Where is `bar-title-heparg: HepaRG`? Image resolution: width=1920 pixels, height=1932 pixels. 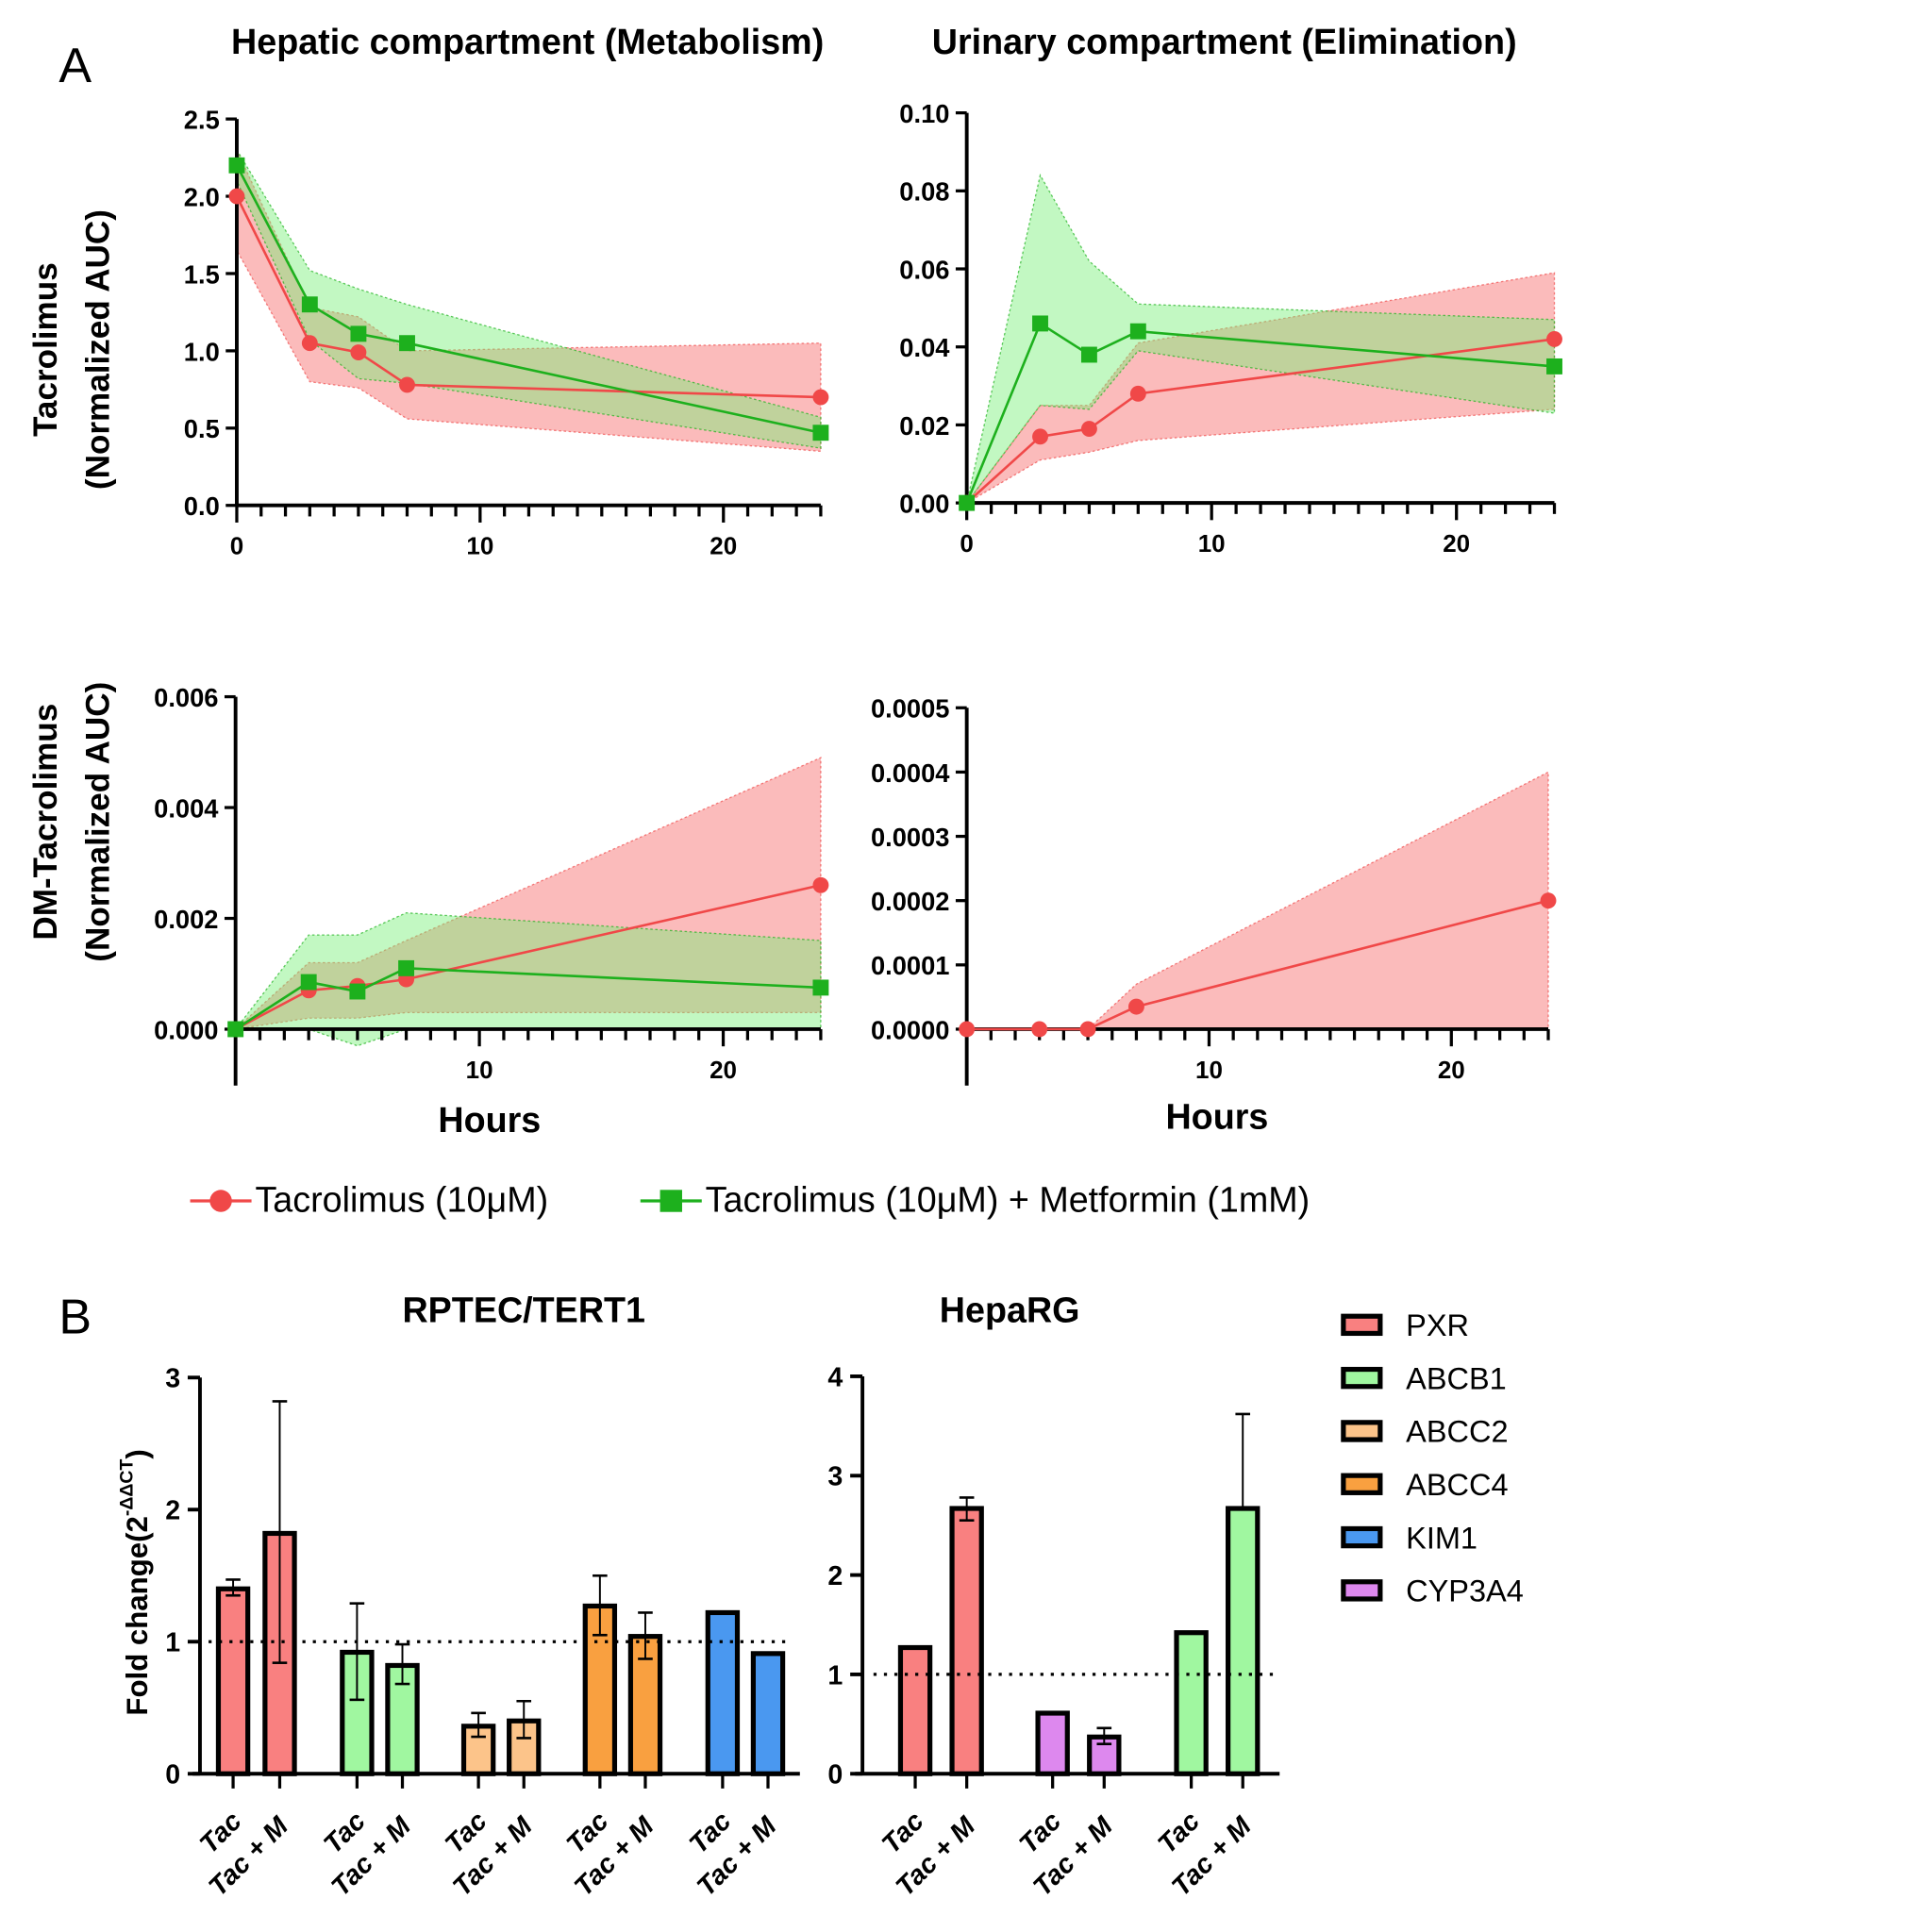 bar-title-heparg: HepaRG is located at coordinates (1010, 1310).